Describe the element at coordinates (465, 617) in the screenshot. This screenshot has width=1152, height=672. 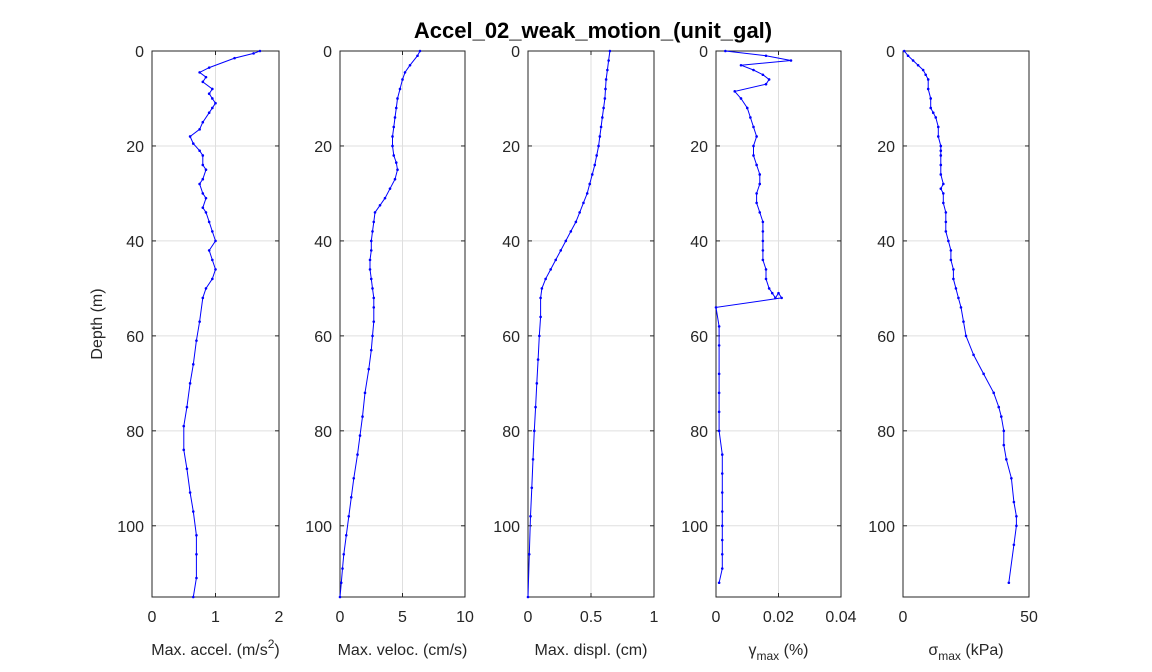
I see `x-tick-label: 10` at that location.